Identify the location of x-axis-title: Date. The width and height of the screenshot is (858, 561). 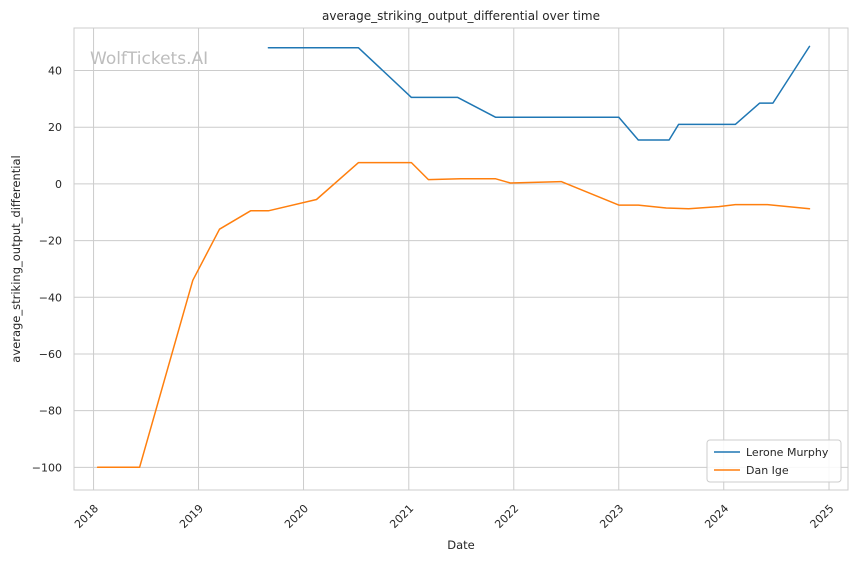
(461, 545).